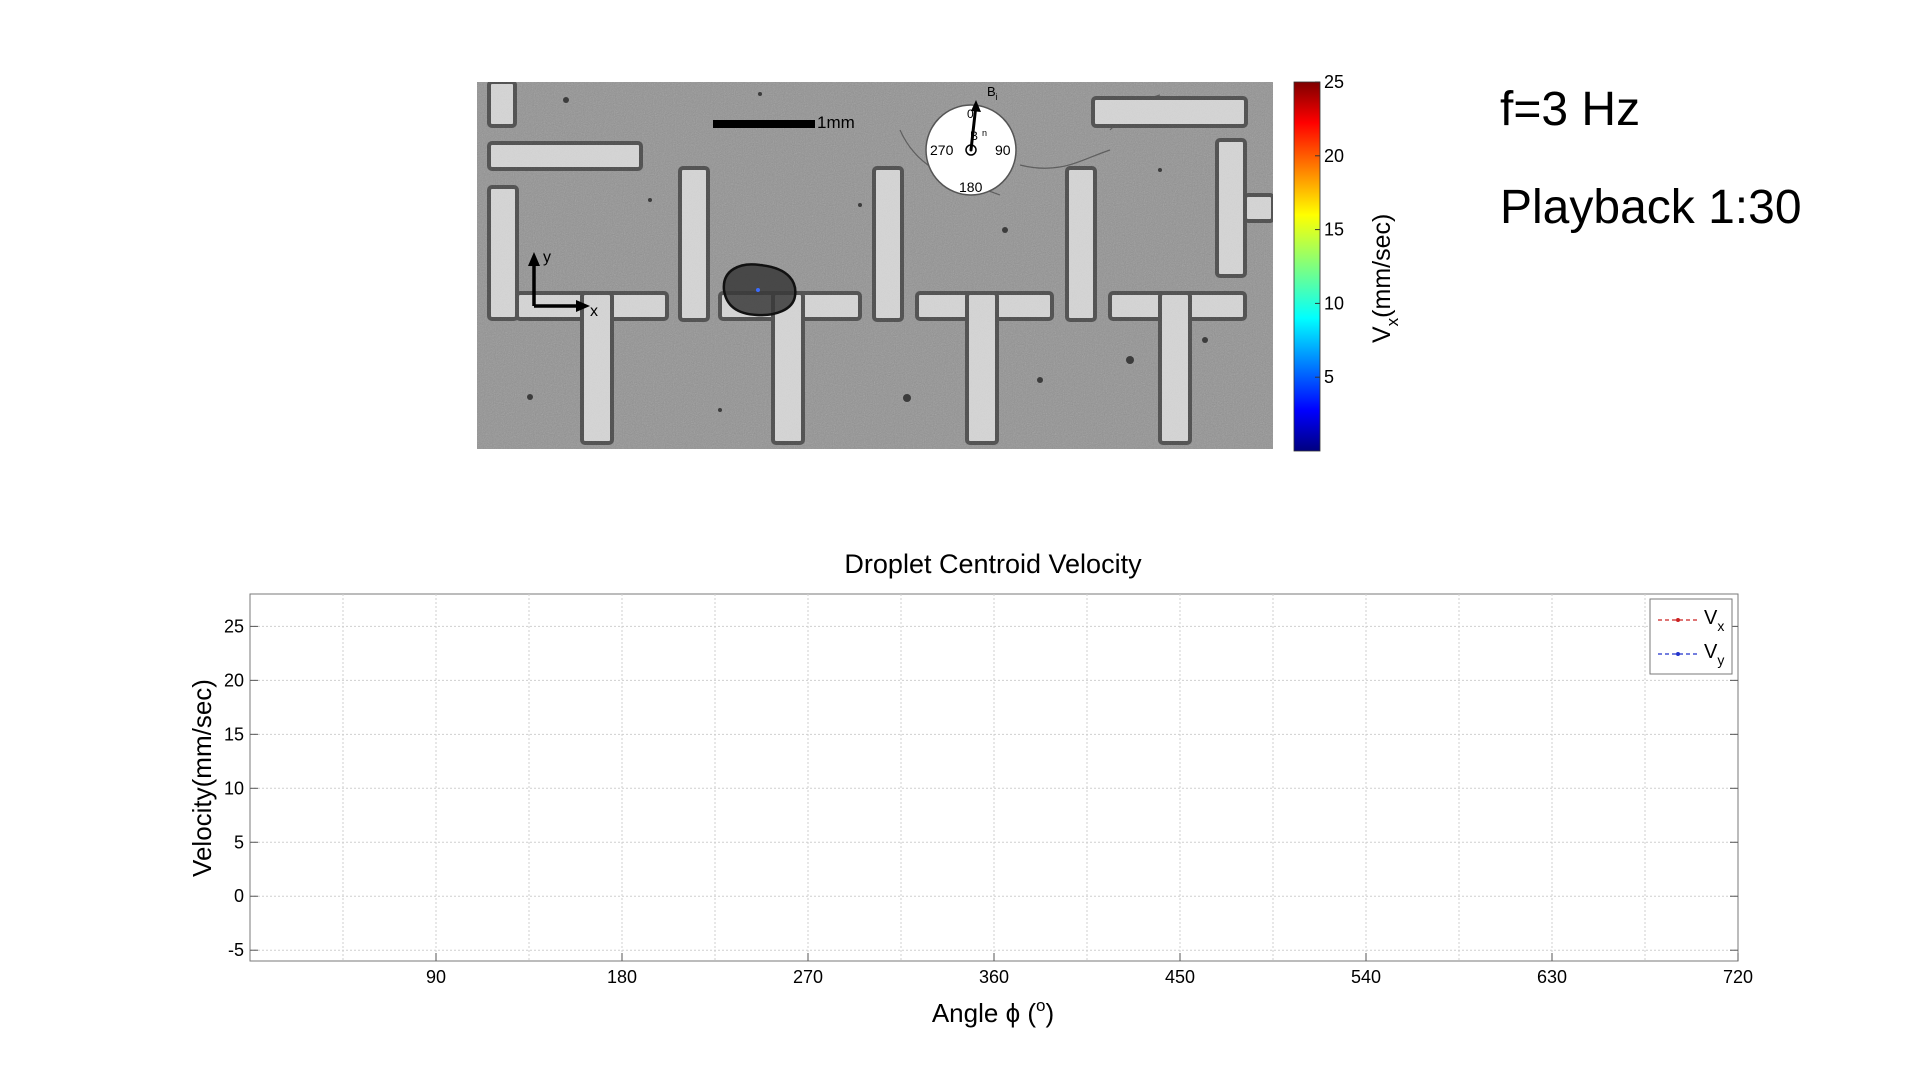 The image size is (1920, 1080). What do you see at coordinates (1334, 82) in the screenshot?
I see `colorbar-tick-label: 25` at bounding box center [1334, 82].